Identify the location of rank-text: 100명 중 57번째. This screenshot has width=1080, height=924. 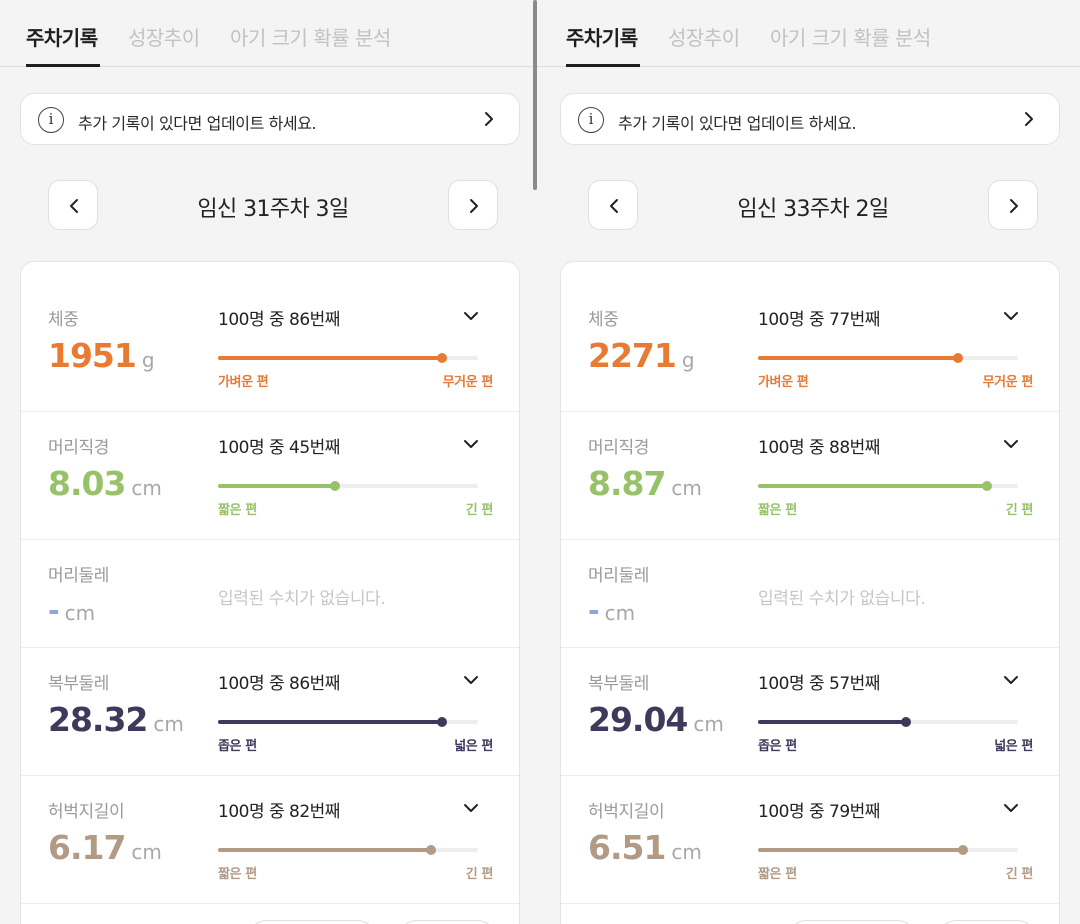
(819, 684).